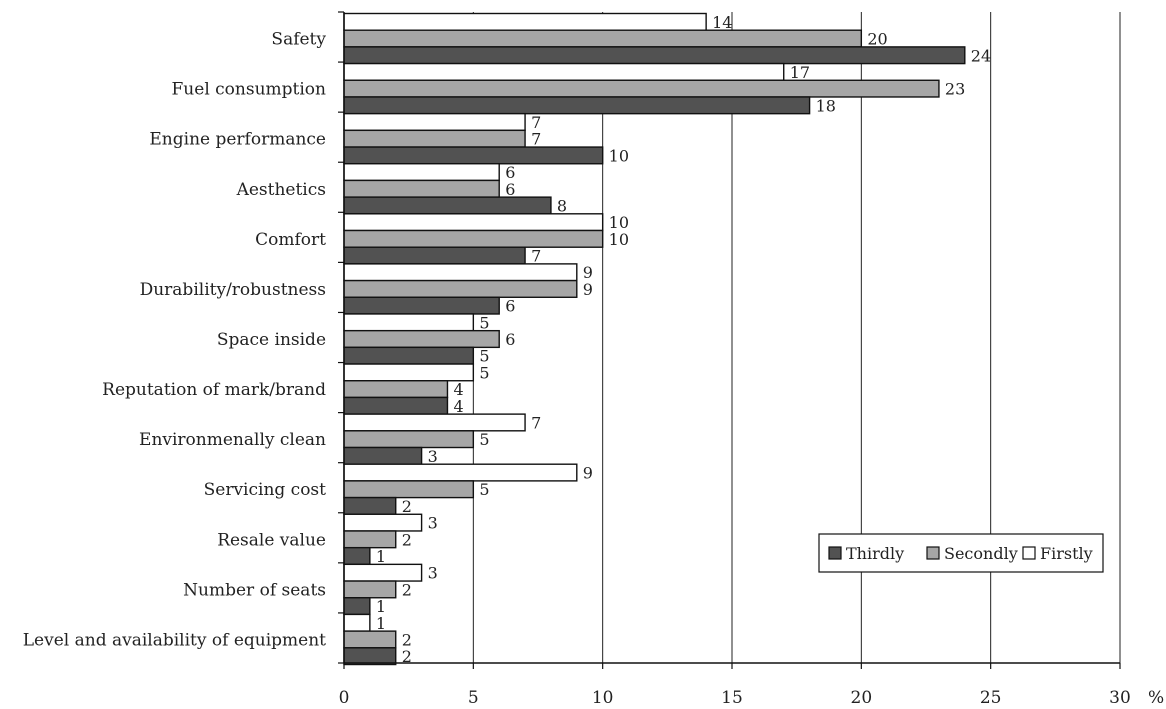 The width and height of the screenshot is (1166, 709). Describe the element at coordinates (298, 40) in the screenshot. I see `category-label-safety: Safety` at that location.